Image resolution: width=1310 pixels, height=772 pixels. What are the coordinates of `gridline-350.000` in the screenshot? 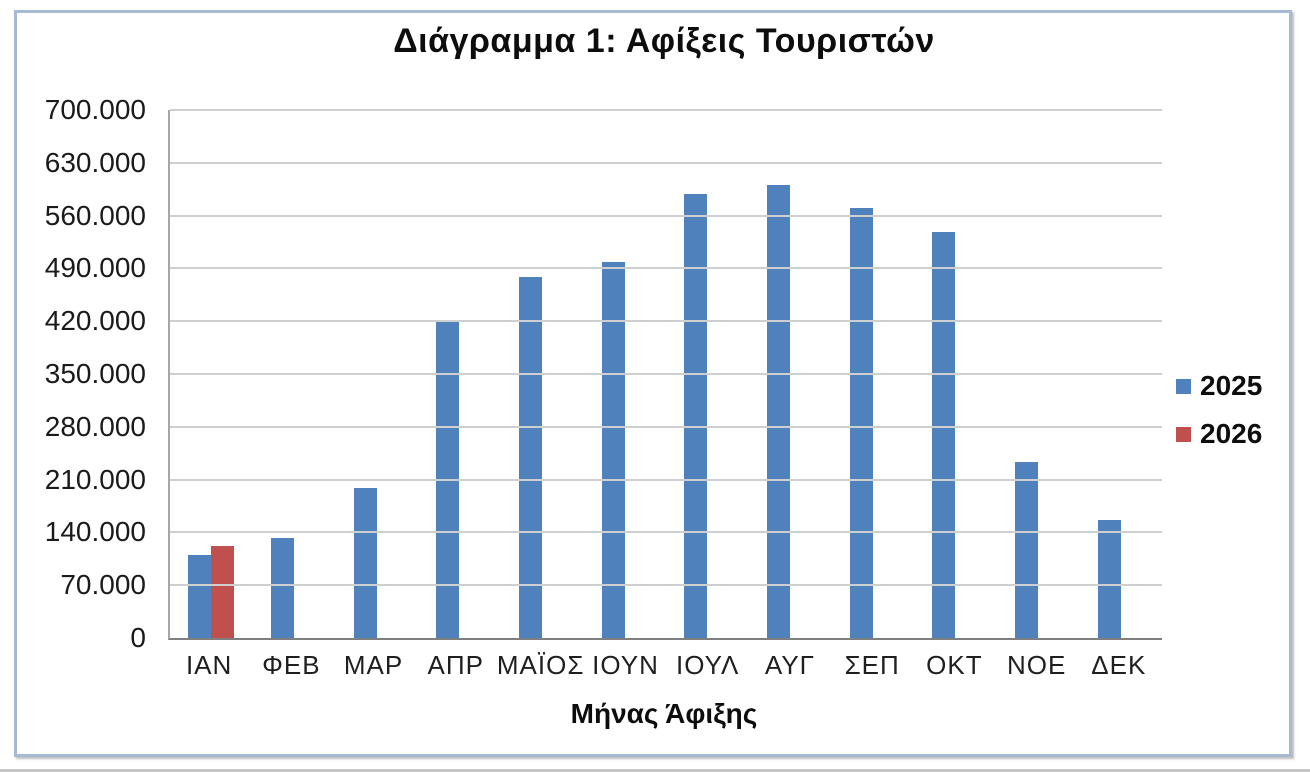 It's located at (666, 374).